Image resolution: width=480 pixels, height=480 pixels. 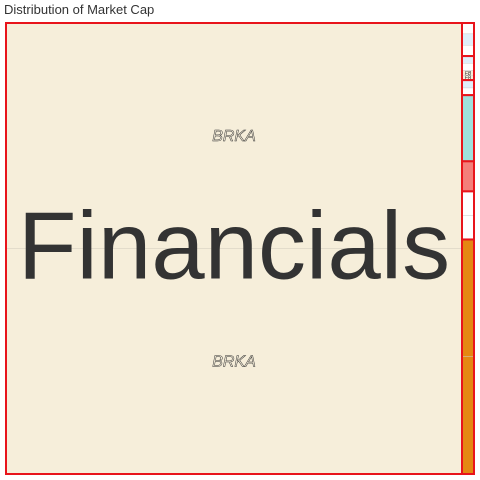 I want to click on chart-title: Distribution of Market Cap, so click(x=79, y=9).